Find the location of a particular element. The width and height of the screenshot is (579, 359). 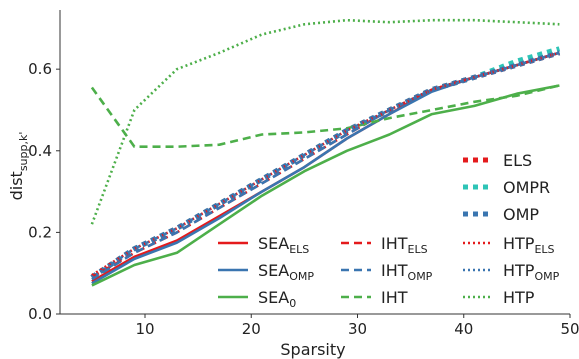

legend-entry-iht: IHT is located at coordinates (374, 297).